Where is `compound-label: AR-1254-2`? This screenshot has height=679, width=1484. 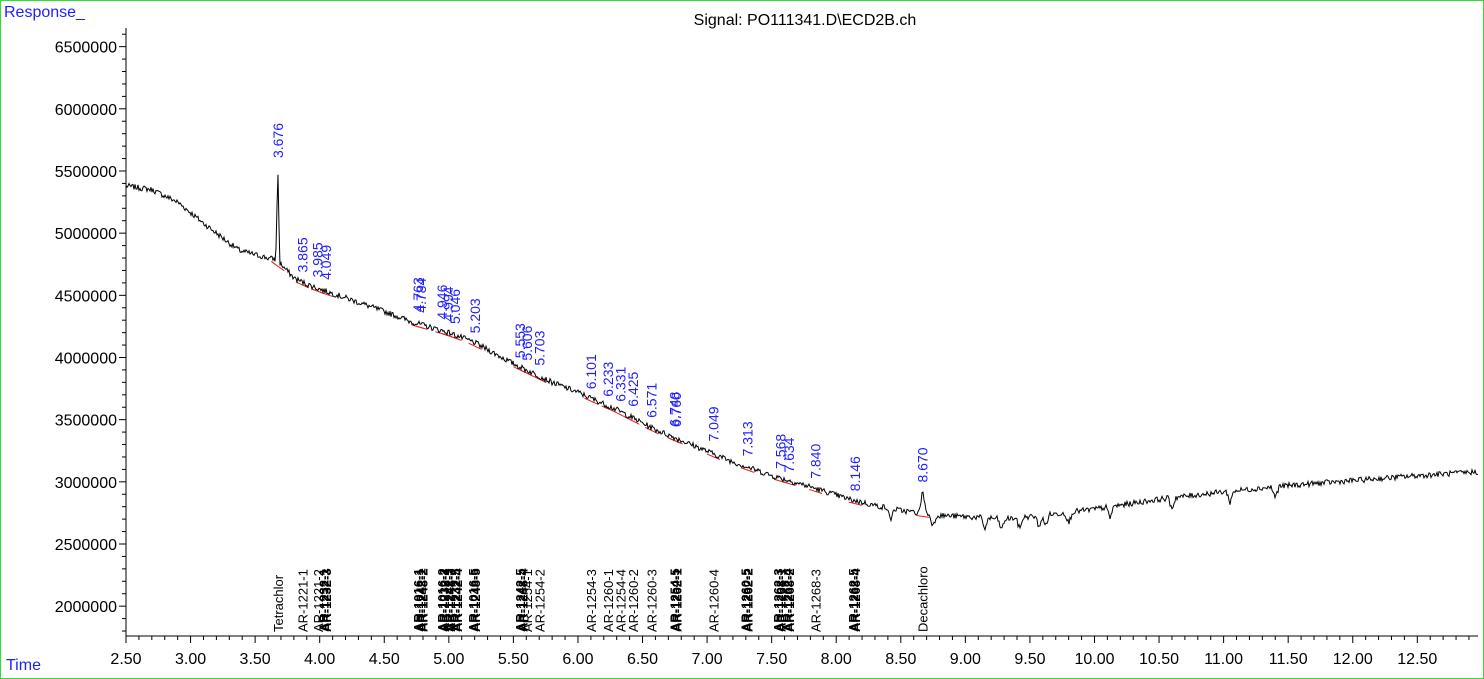
compound-label: AR-1254-2 is located at coordinates (540, 600).